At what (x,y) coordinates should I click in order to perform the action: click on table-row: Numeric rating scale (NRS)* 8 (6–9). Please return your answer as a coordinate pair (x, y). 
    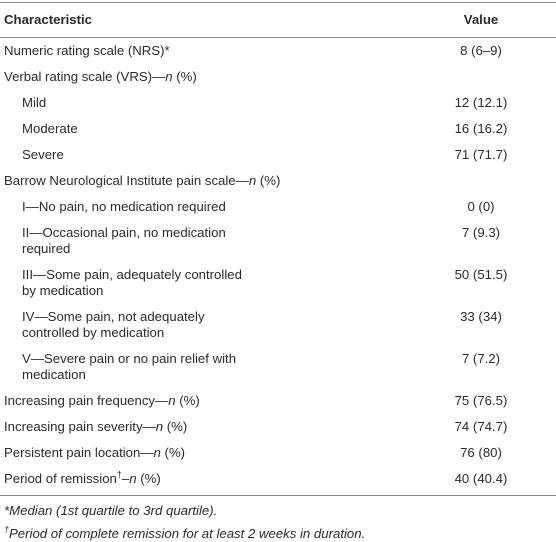
    Looking at the image, I should click on (278, 51).